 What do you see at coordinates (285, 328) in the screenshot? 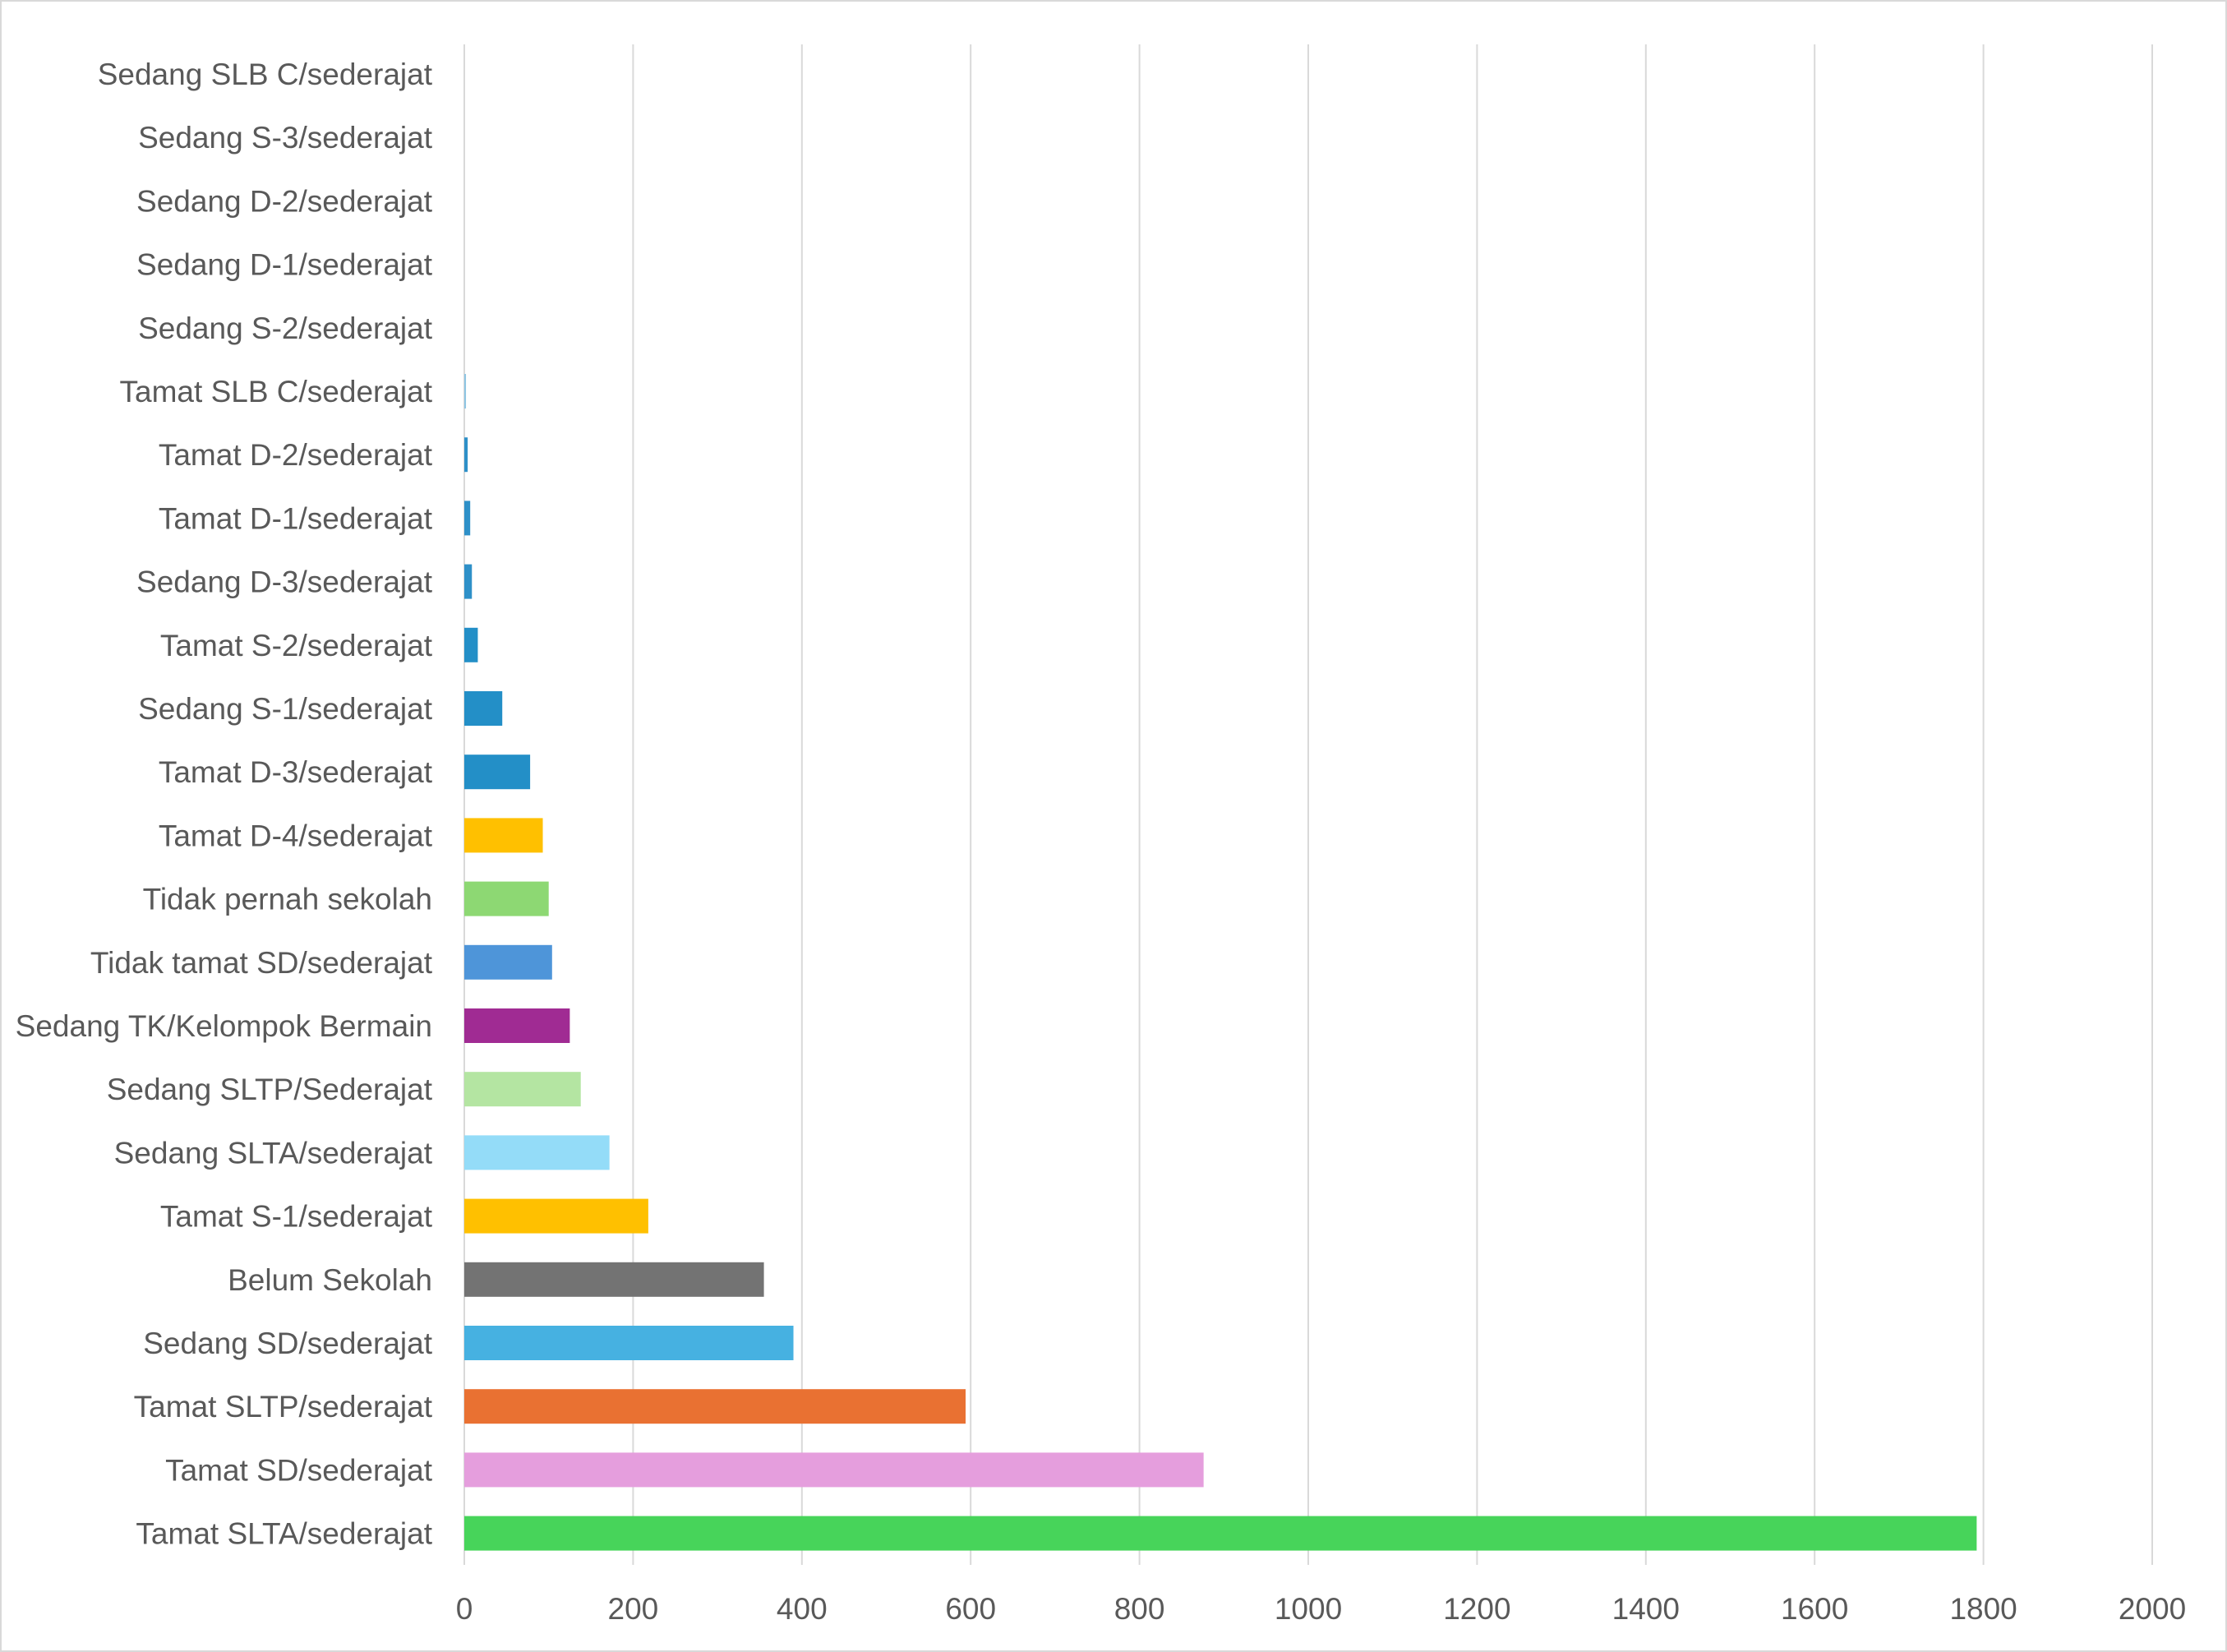
I see `category-label: Sedang S-2/sederajat` at bounding box center [285, 328].